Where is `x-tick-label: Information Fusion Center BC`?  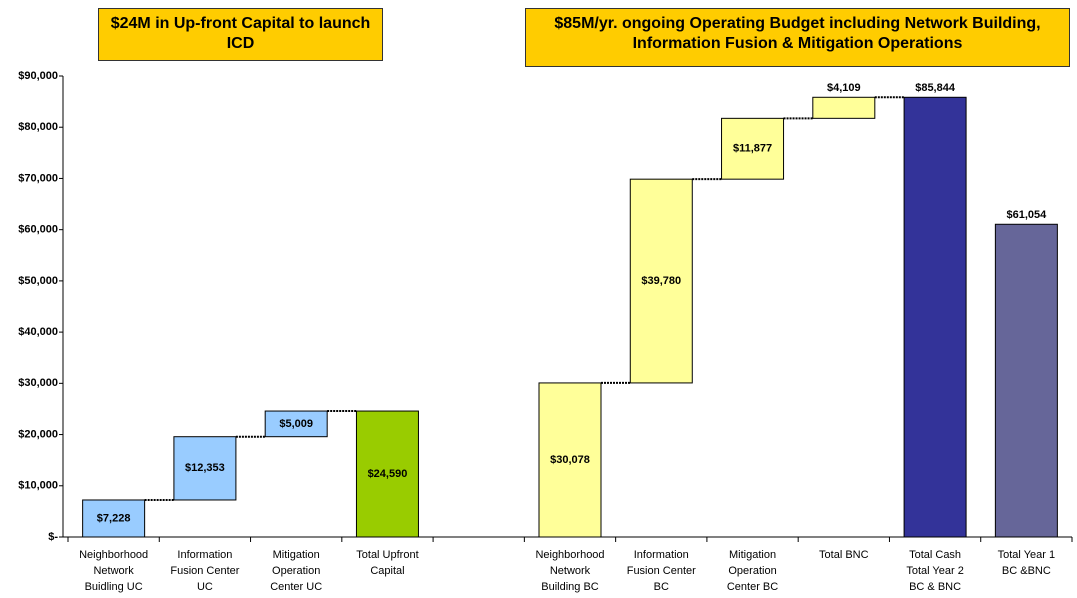
x-tick-label: Information Fusion Center BC is located at coordinates (661, 571).